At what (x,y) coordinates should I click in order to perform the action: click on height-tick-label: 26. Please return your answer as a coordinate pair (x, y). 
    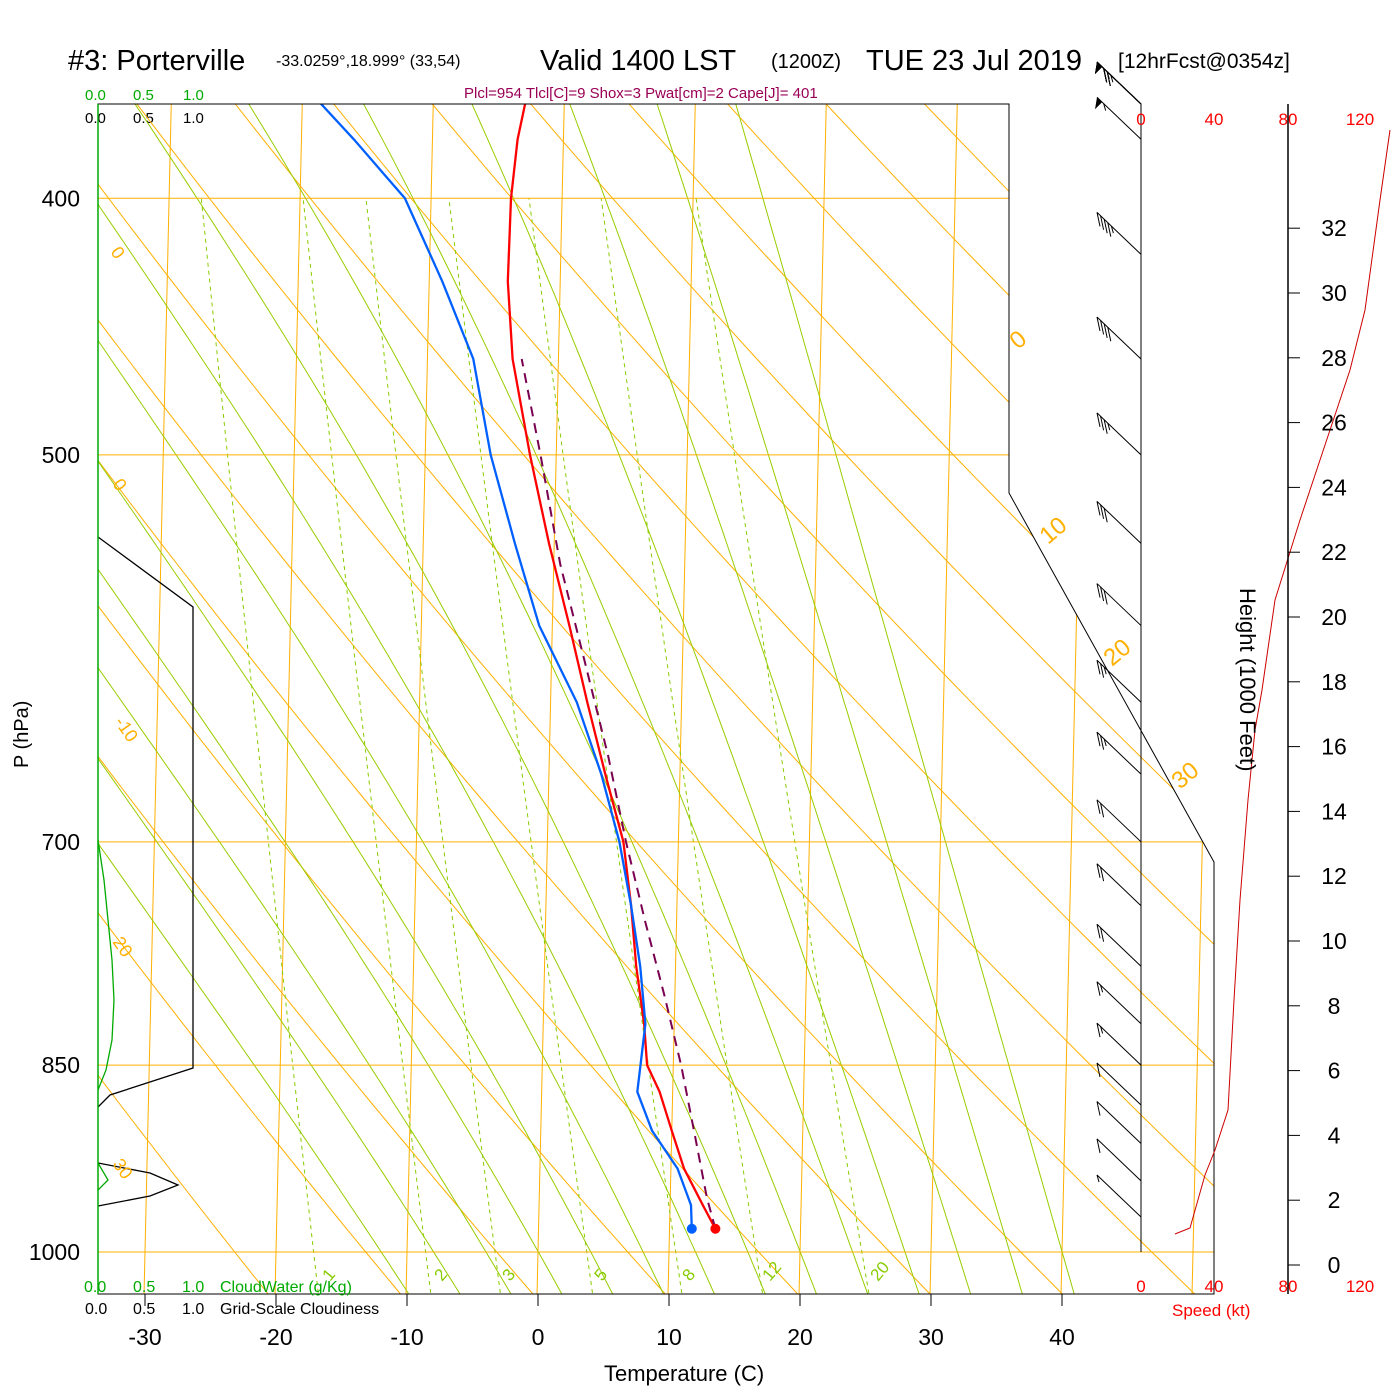
    Looking at the image, I should click on (1334, 423).